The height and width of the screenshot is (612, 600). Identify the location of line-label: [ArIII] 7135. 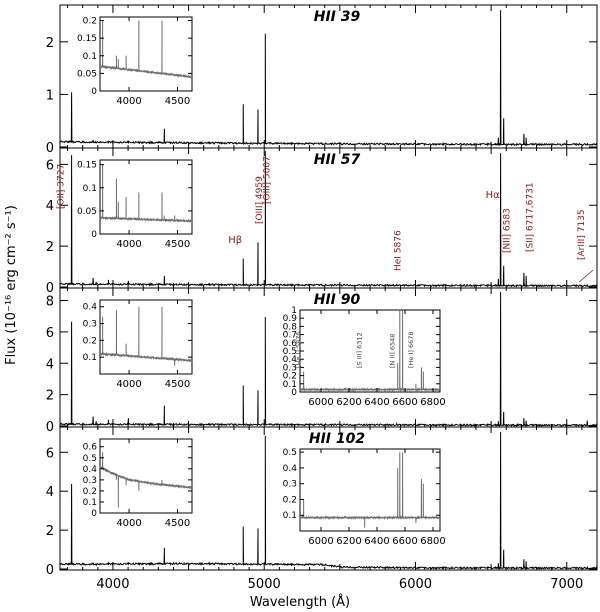
(582, 234).